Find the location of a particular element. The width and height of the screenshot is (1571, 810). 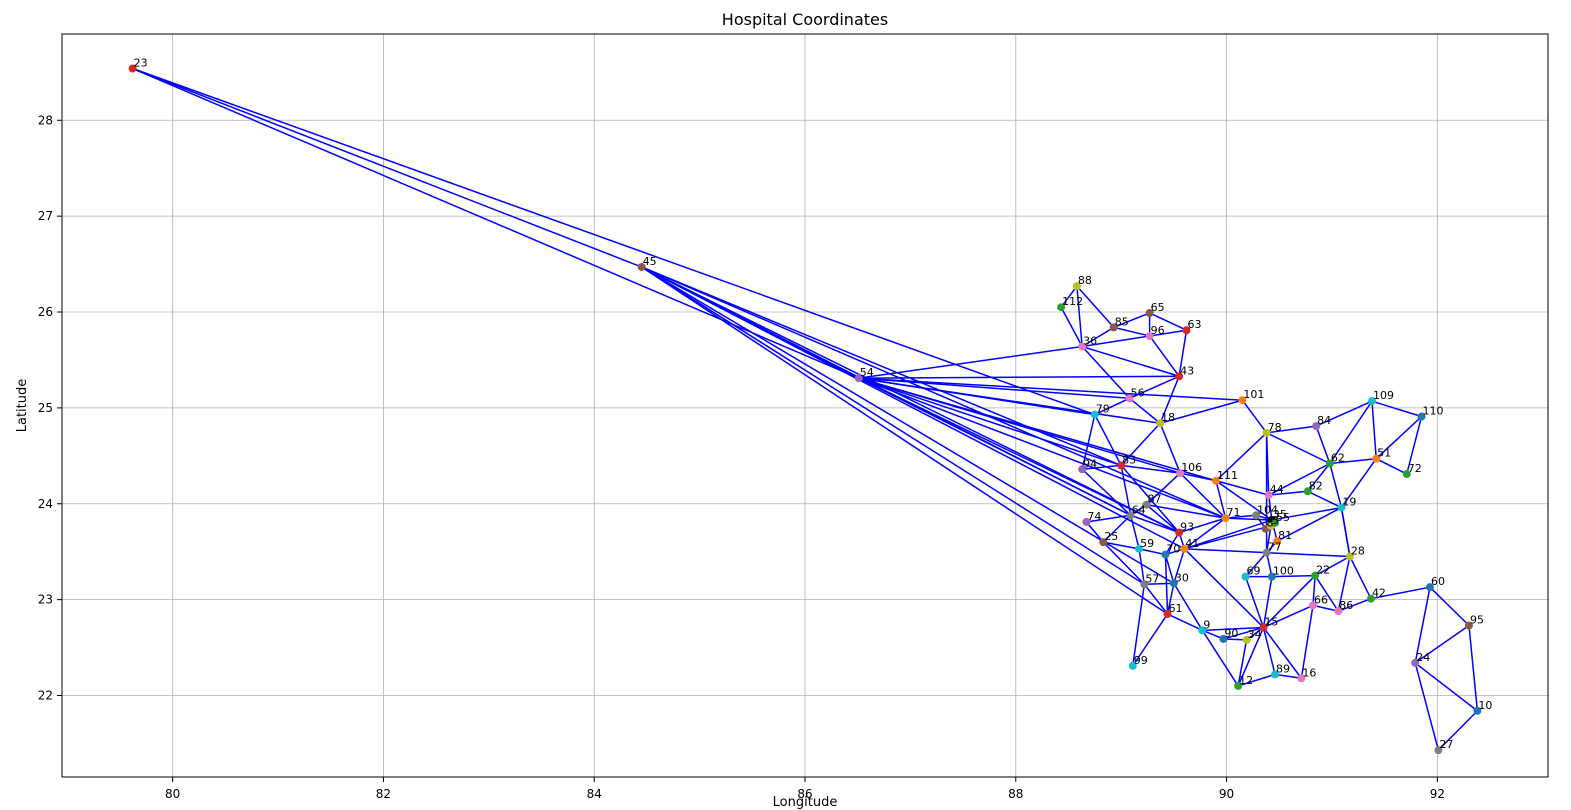

point-label-43: 43 is located at coordinates (1187, 370).